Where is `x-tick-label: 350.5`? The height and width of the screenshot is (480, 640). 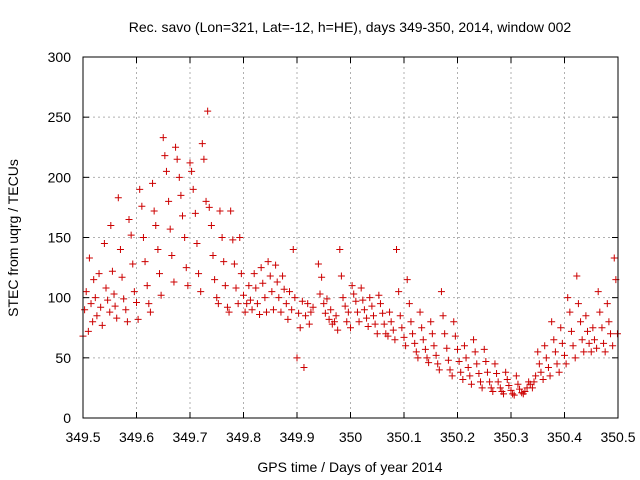
x-tick-label: 350.5 is located at coordinates (617, 437).